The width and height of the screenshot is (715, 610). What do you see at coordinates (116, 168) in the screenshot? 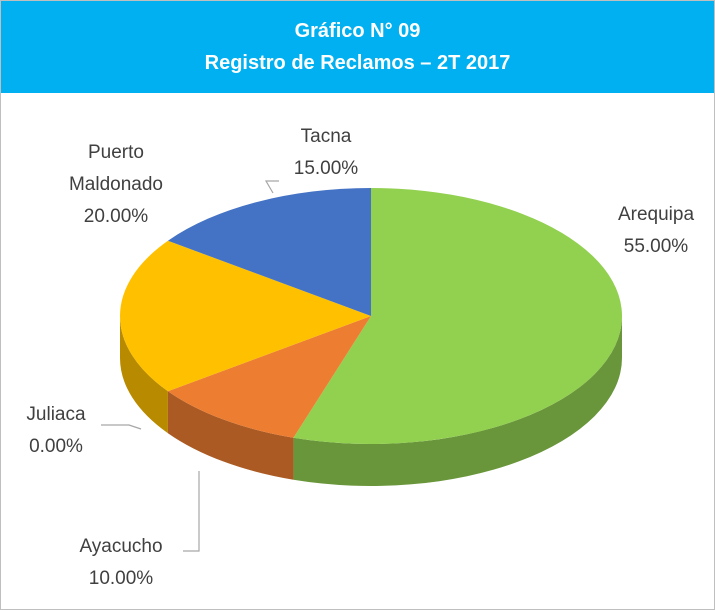
I see `slice-label: Puerto Maldonado` at bounding box center [116, 168].